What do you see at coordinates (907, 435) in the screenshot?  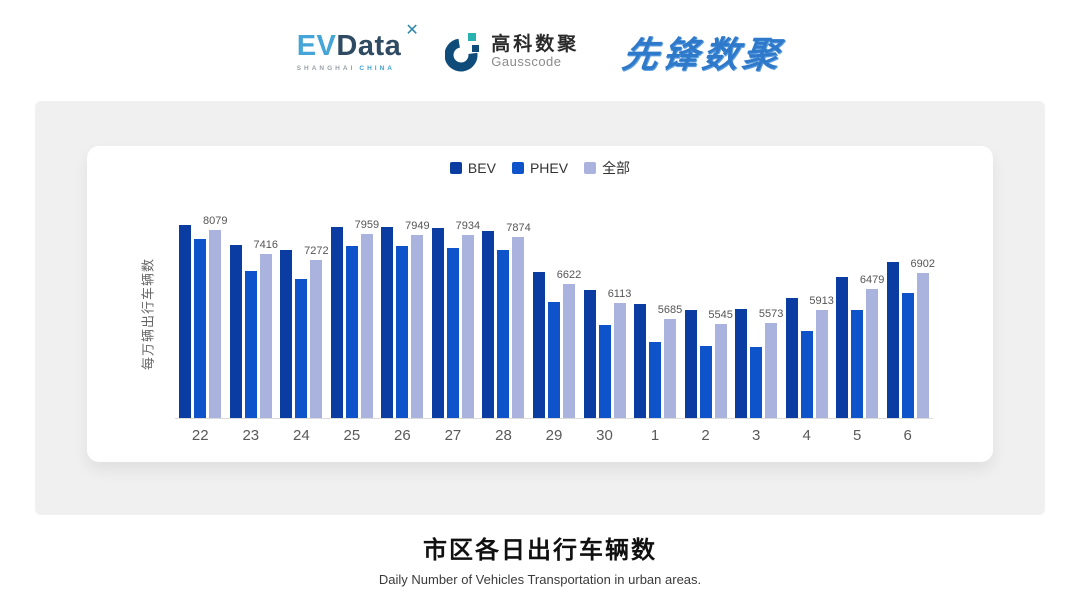 I see `x-tick-6: 6` at bounding box center [907, 435].